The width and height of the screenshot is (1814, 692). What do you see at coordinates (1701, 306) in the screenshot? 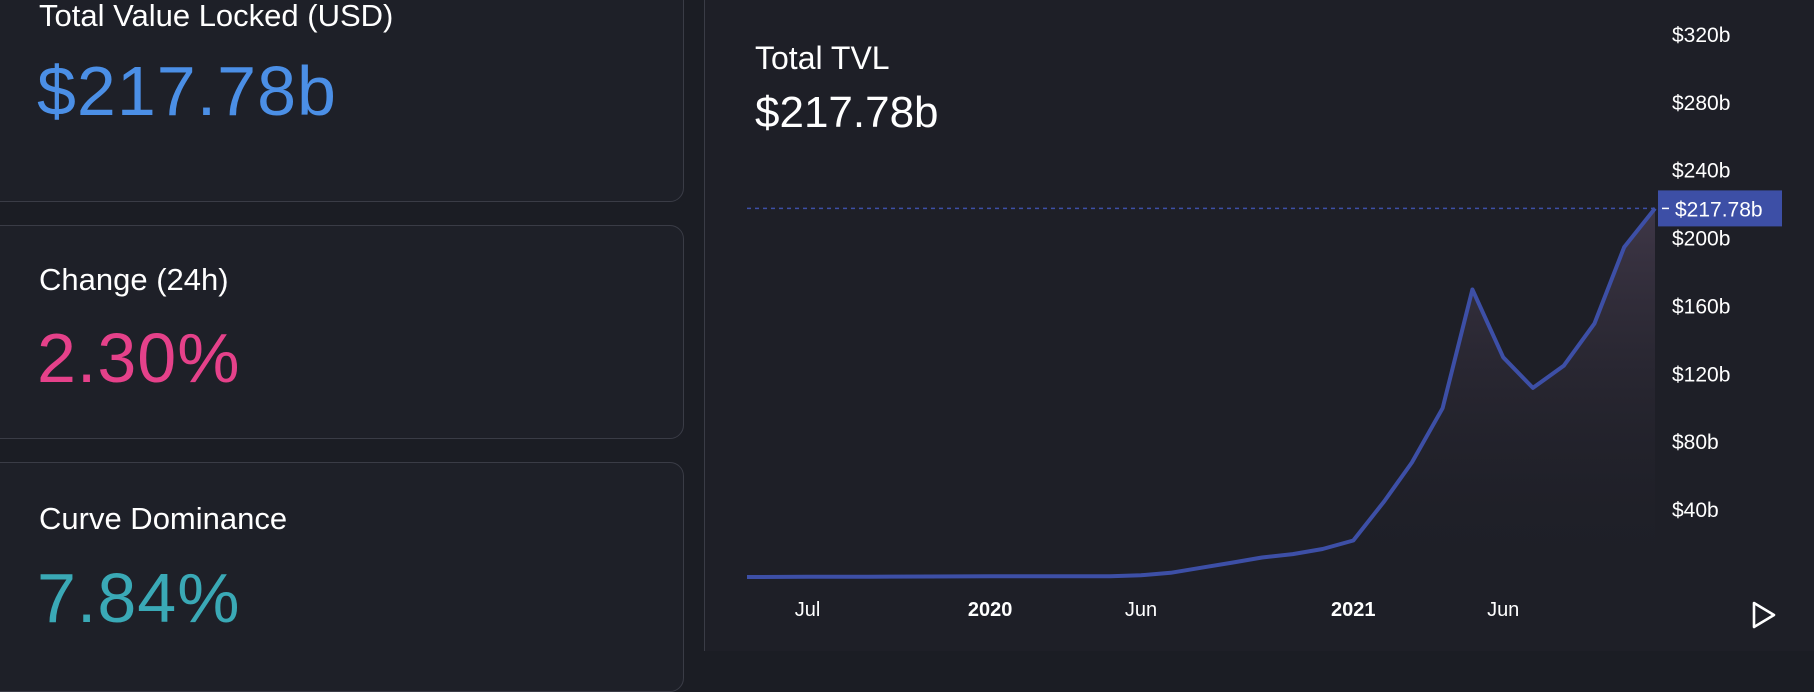
I see `y-tick-label: $160b` at bounding box center [1701, 306].